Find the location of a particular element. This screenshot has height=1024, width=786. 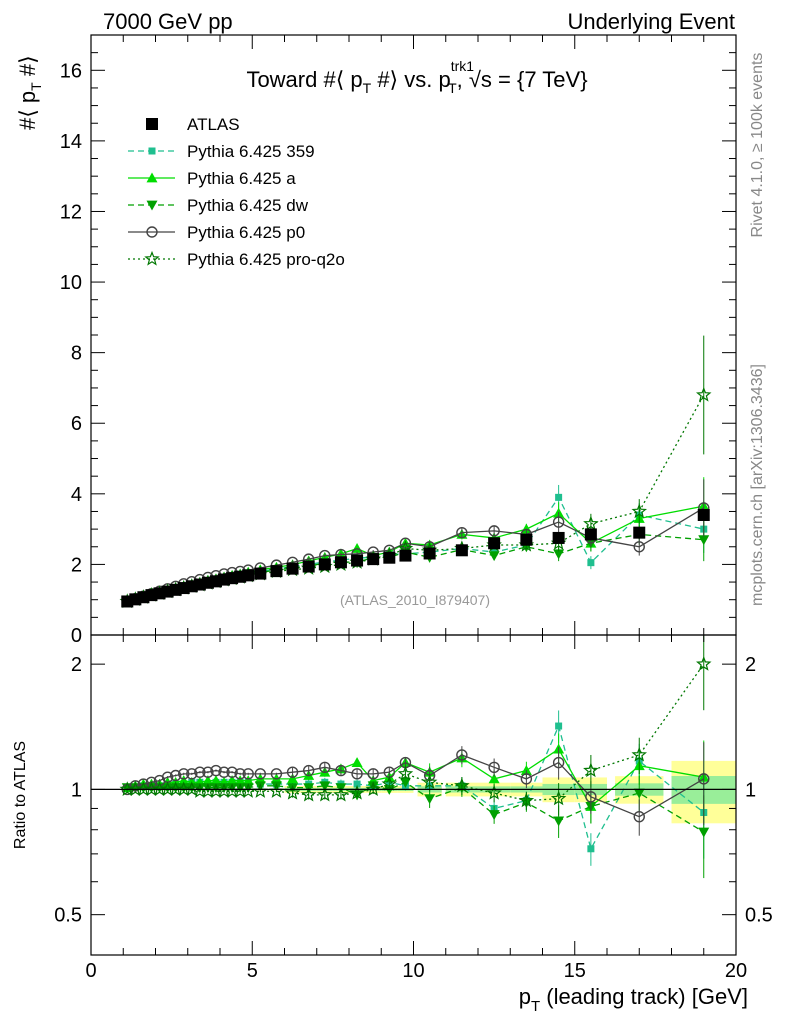

legend-entry: Pythia 6.425 dw is located at coordinates (218, 205).